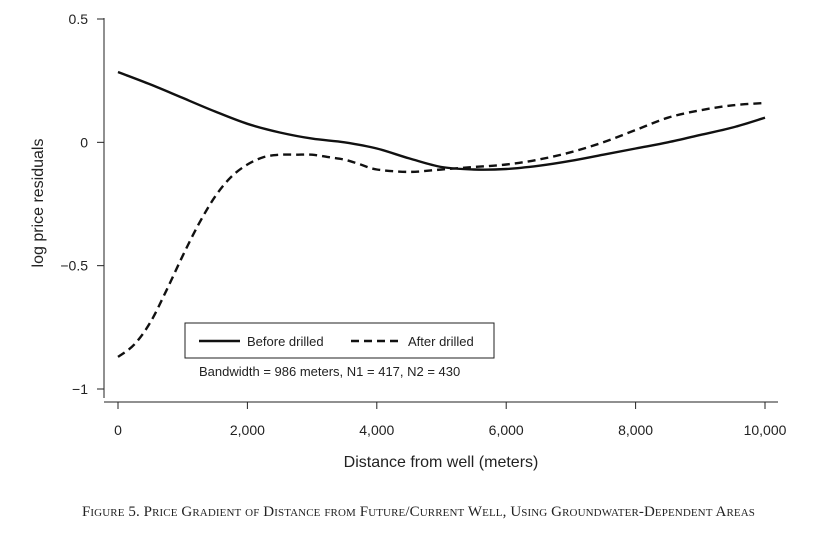  What do you see at coordinates (339, 340) in the screenshot?
I see `legend: Before drilled After drilled` at bounding box center [339, 340].